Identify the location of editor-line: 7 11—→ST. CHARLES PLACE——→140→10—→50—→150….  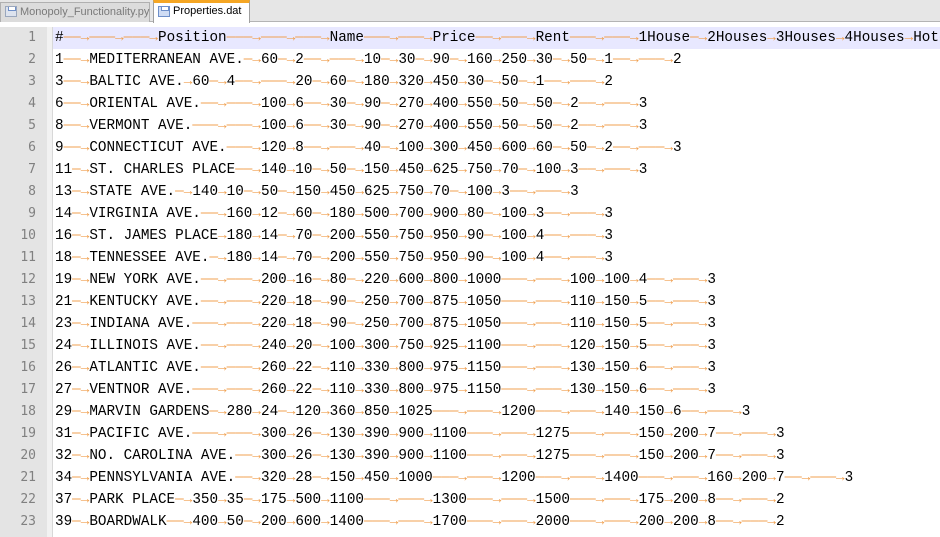
(470, 170).